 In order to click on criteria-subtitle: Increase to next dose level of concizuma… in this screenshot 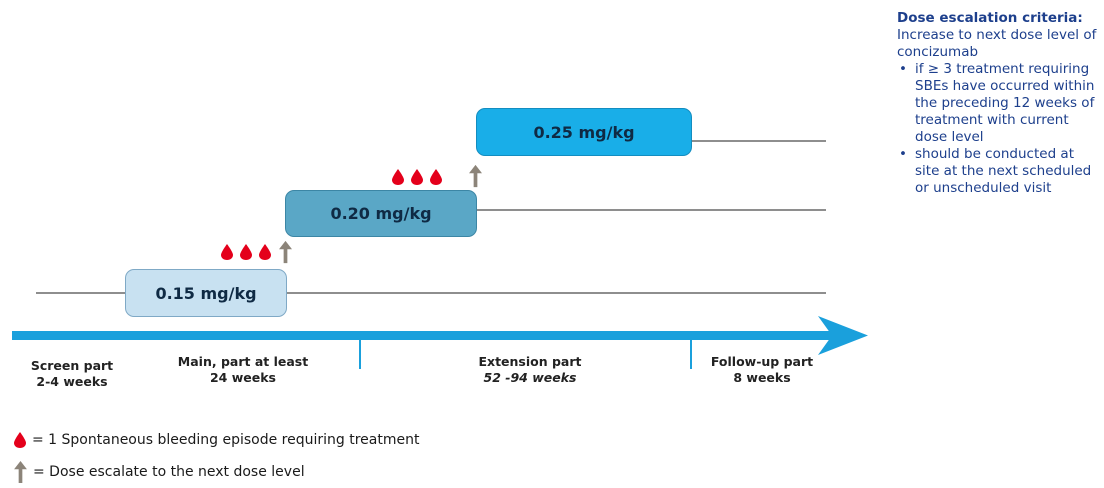, I will do `click(997, 43)`.